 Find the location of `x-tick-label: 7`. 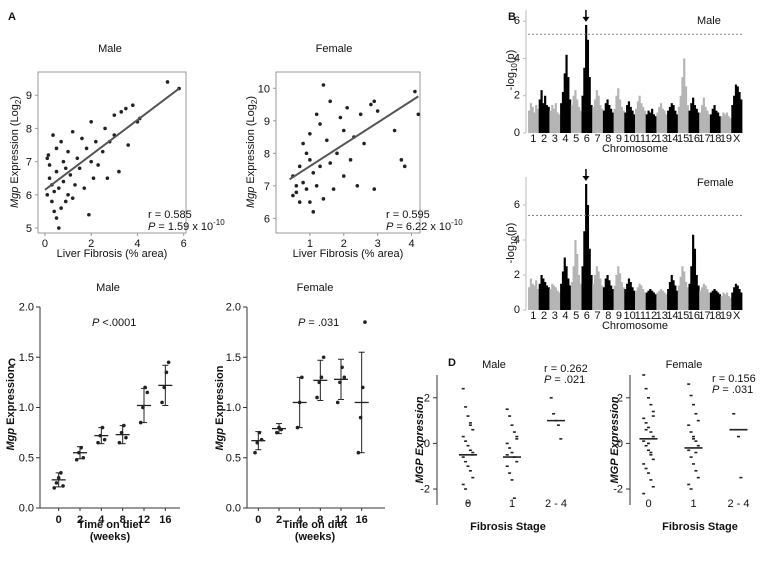

x-tick-label: 7 is located at coordinates (597, 139).